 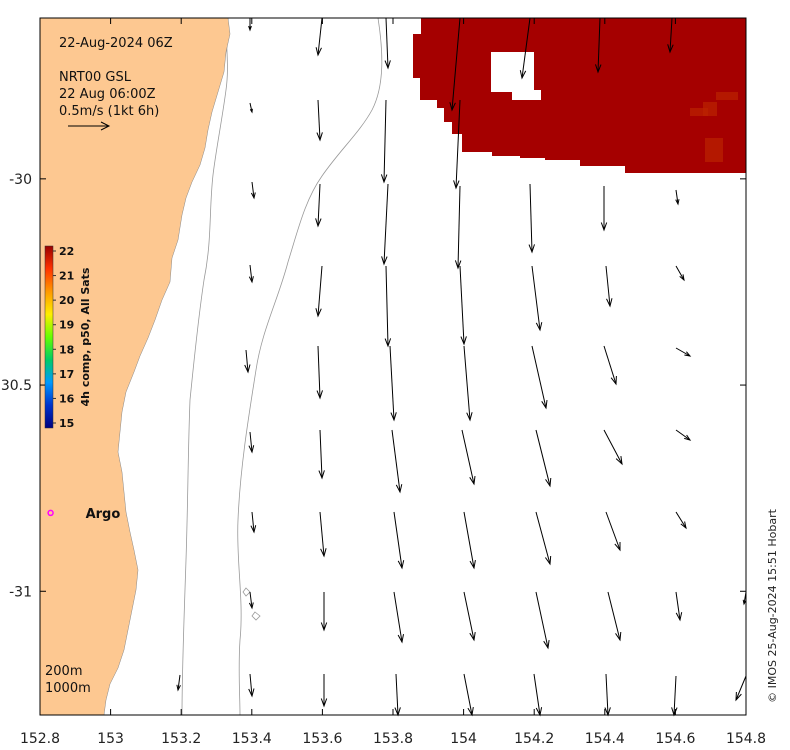 I want to click on colorbar-ramp, so click(x=49, y=337).